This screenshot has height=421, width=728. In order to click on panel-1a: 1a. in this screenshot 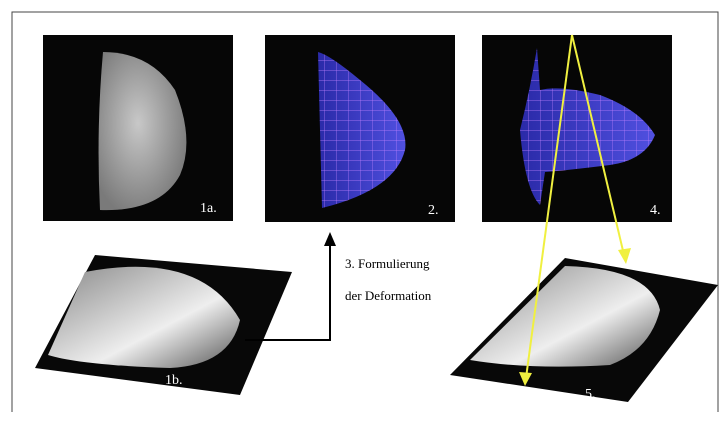, I will do `click(138, 128)`.